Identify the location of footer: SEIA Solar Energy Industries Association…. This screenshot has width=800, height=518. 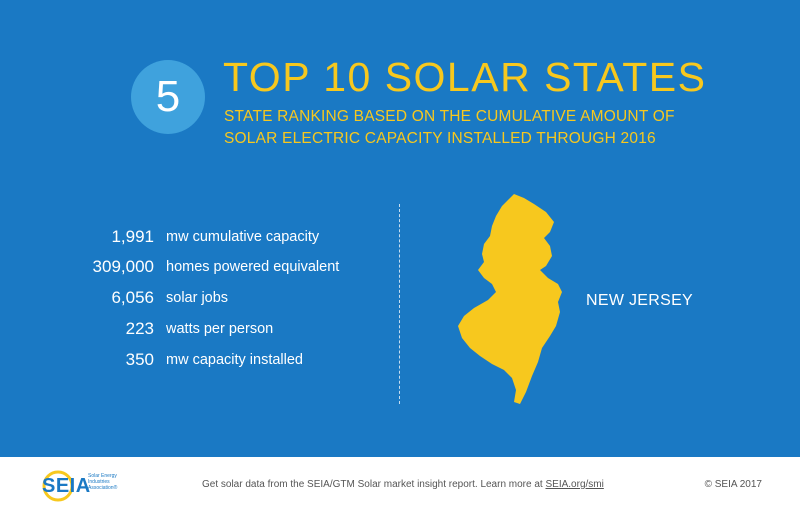
(400, 487).